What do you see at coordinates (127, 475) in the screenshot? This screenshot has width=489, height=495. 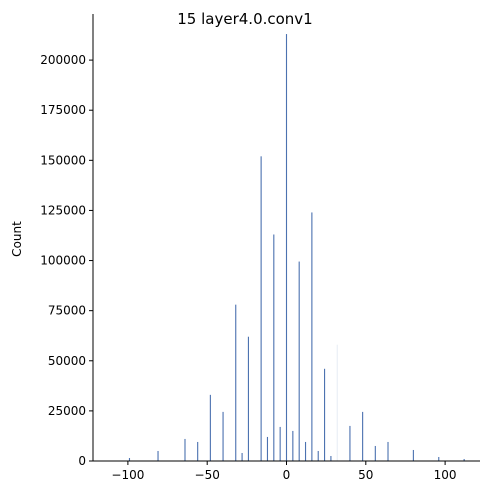 I see `x-tick-label: −100` at bounding box center [127, 475].